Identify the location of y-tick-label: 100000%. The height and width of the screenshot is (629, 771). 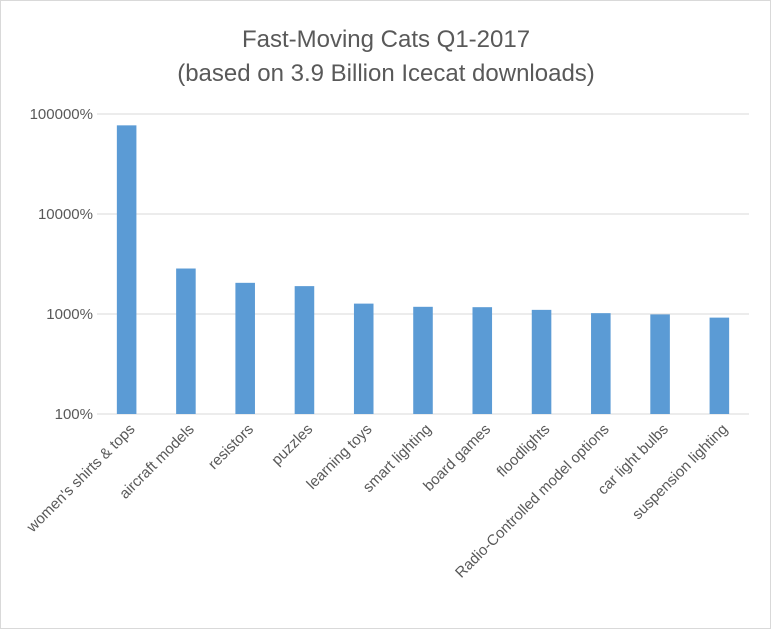
(61, 114).